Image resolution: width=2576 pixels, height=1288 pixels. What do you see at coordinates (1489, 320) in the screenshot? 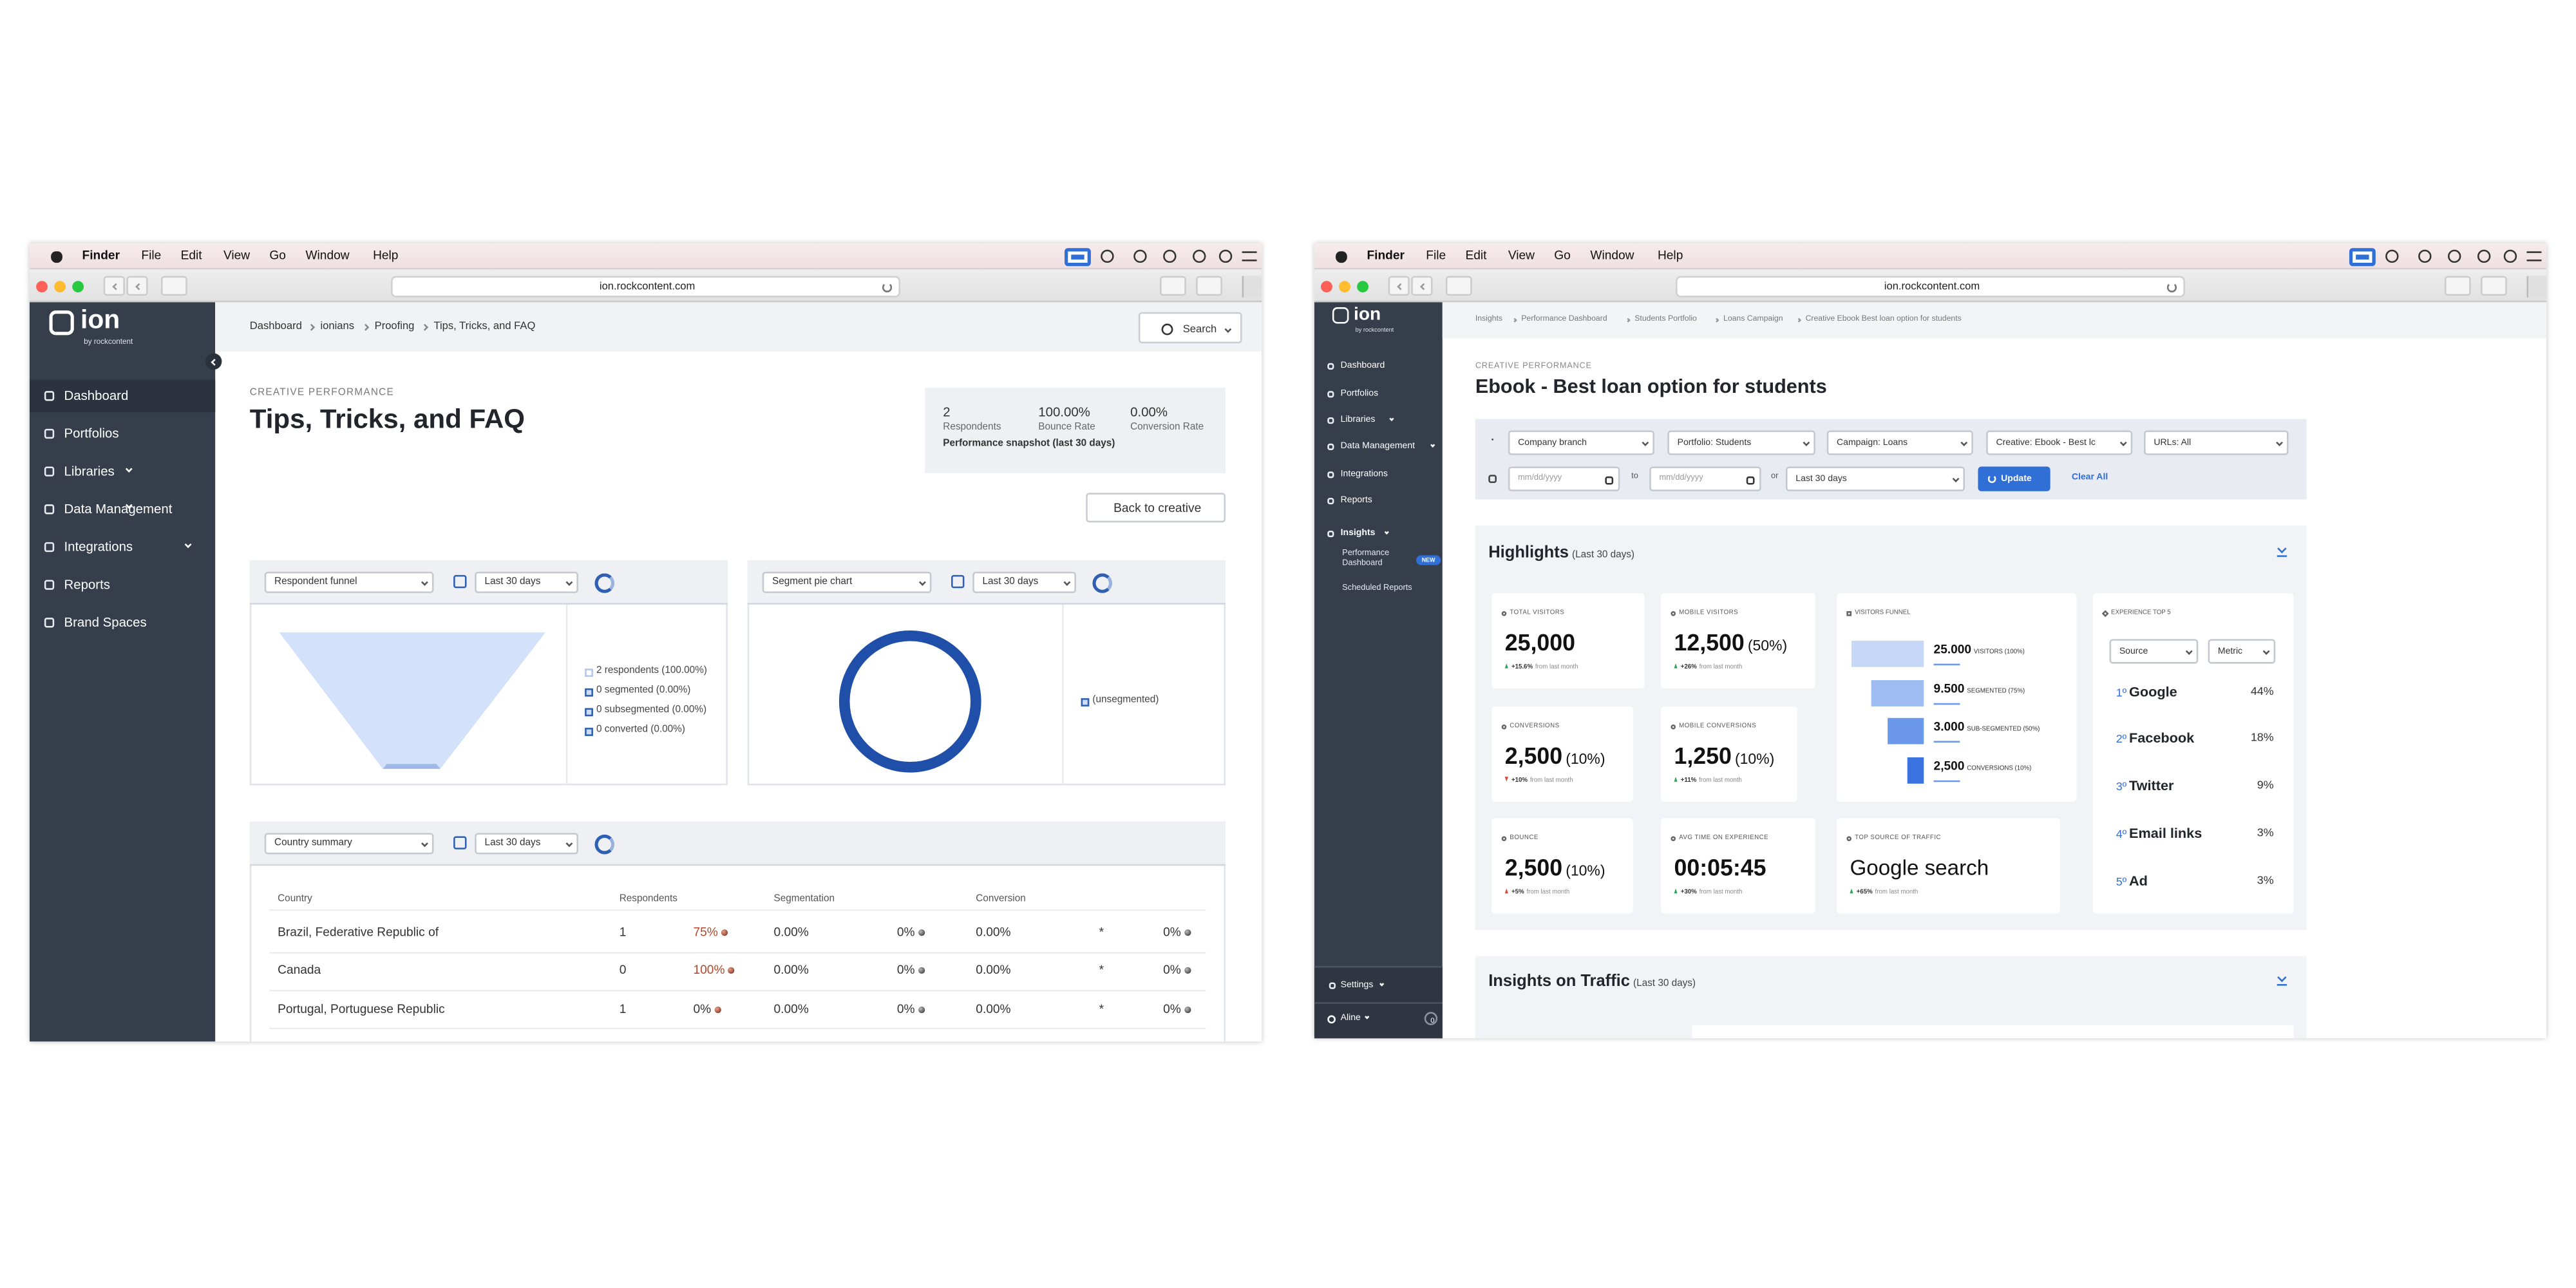
I see `breadcrumb-item: Insights` at bounding box center [1489, 320].